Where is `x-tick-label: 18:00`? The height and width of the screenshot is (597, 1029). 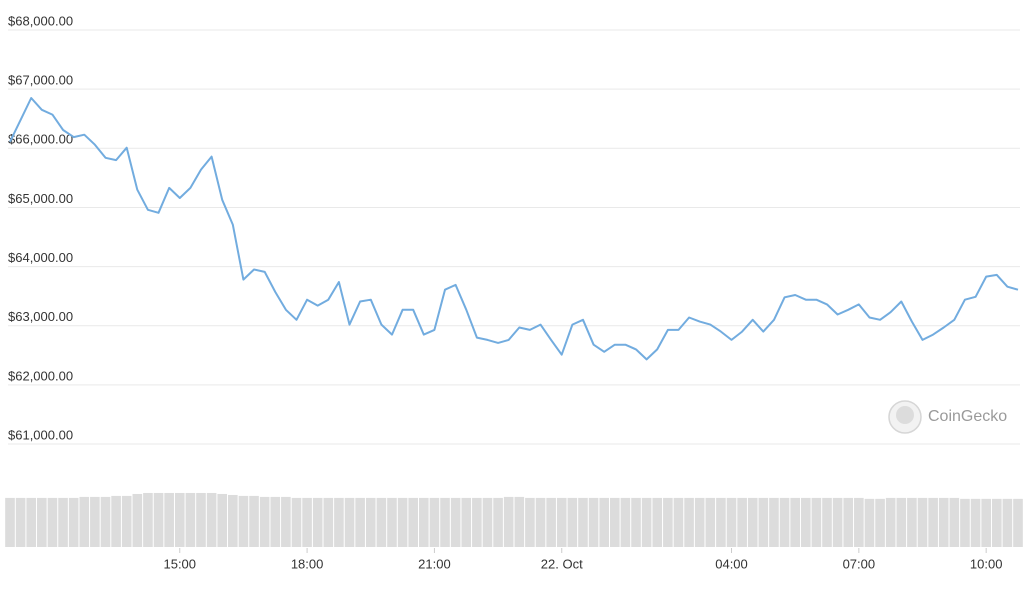 x-tick-label: 18:00 is located at coordinates (307, 563).